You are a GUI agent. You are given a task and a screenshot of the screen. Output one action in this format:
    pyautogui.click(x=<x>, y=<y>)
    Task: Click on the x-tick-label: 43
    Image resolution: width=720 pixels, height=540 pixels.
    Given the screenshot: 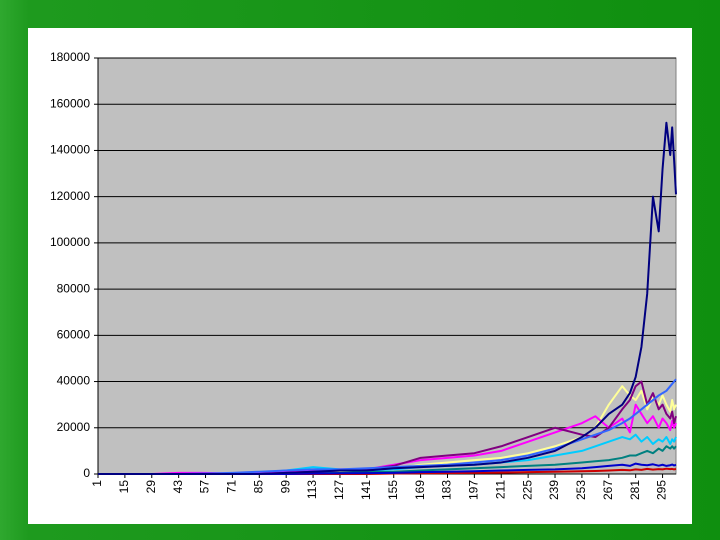 What is the action you would take?
    pyautogui.click(x=178, y=487)
    